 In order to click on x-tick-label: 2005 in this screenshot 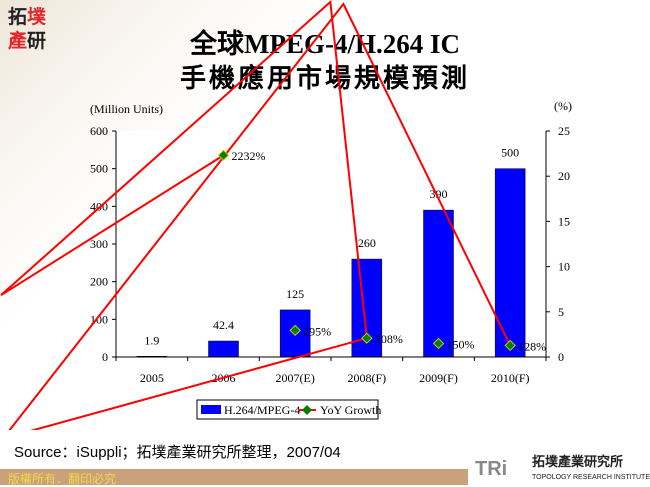, I will do `click(152, 378)`.